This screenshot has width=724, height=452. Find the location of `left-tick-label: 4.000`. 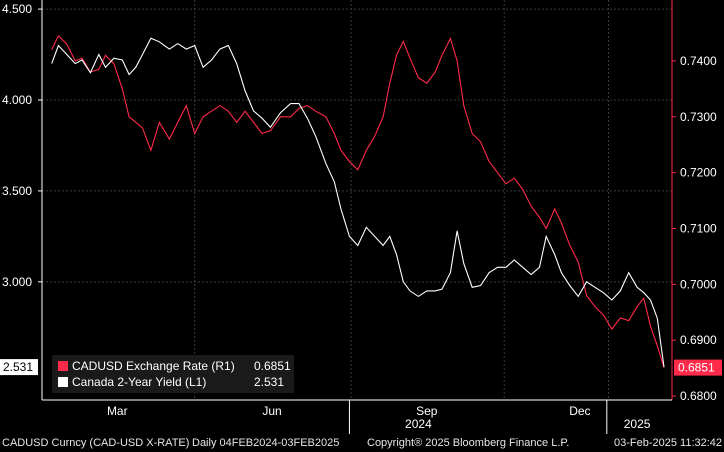

left-tick-label: 4.000 is located at coordinates (17, 100).